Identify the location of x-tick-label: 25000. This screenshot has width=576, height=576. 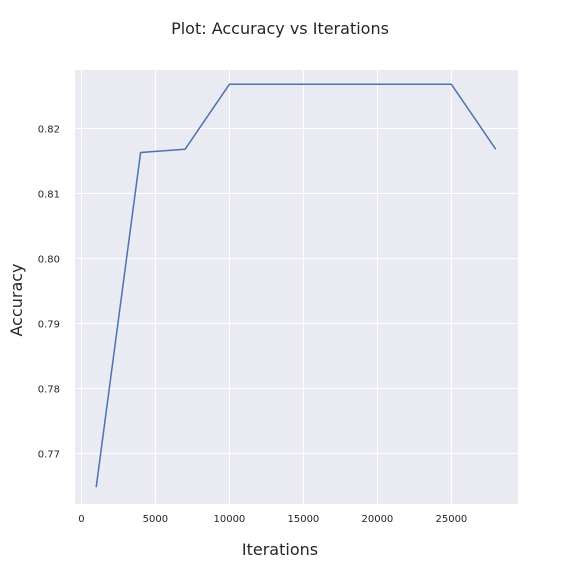
(451, 519).